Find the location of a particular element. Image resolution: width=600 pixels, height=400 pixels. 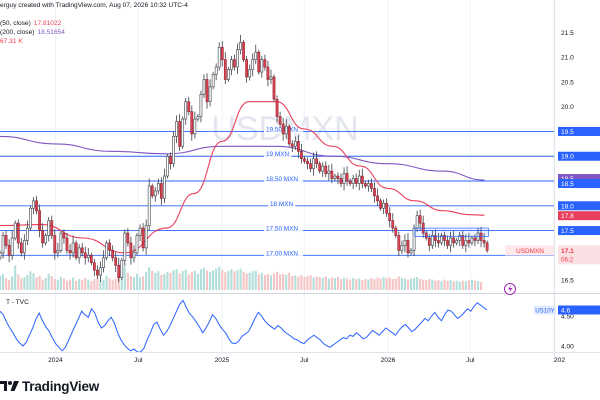

time-axis-label: 202 is located at coordinates (559, 360).